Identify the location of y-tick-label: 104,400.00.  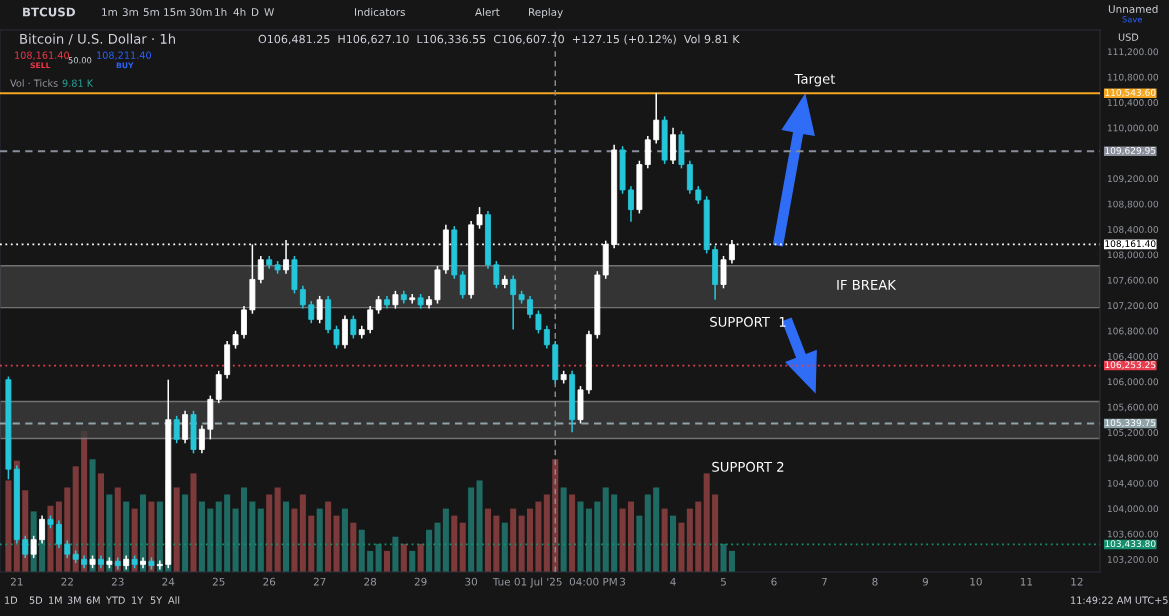
(1133, 483).